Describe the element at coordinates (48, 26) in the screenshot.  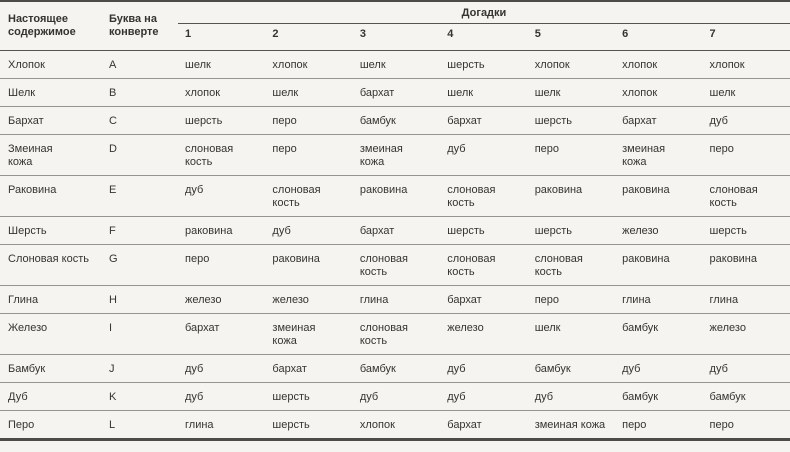
I see `header-real-content: Настоящее содержимое` at that location.